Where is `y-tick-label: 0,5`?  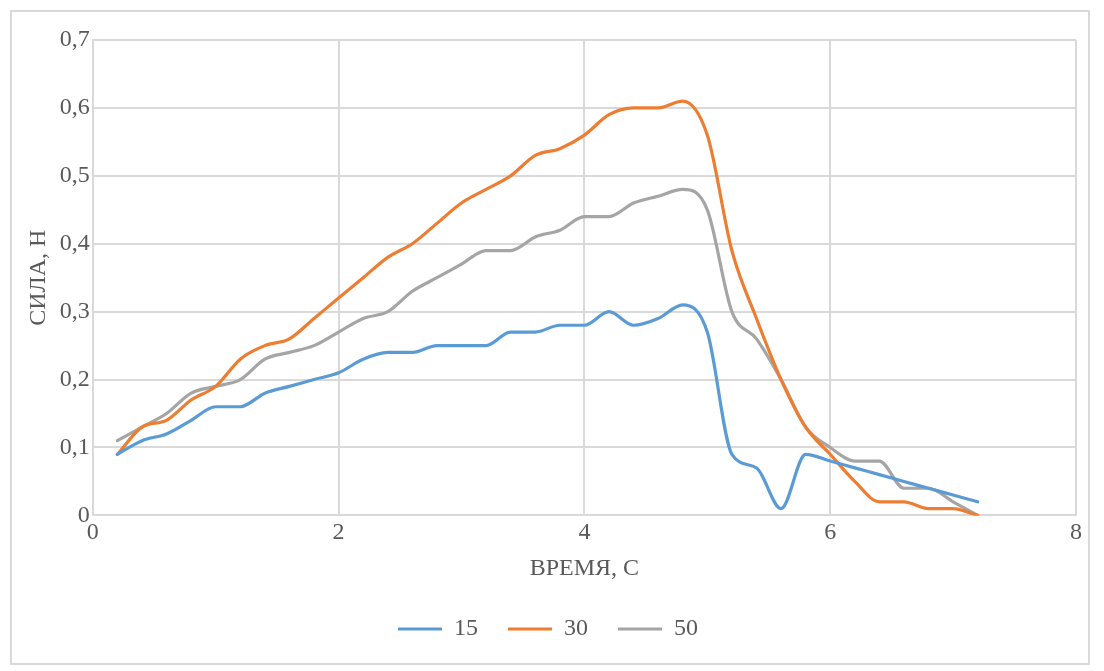 y-tick-label: 0,5 is located at coordinates (74, 174).